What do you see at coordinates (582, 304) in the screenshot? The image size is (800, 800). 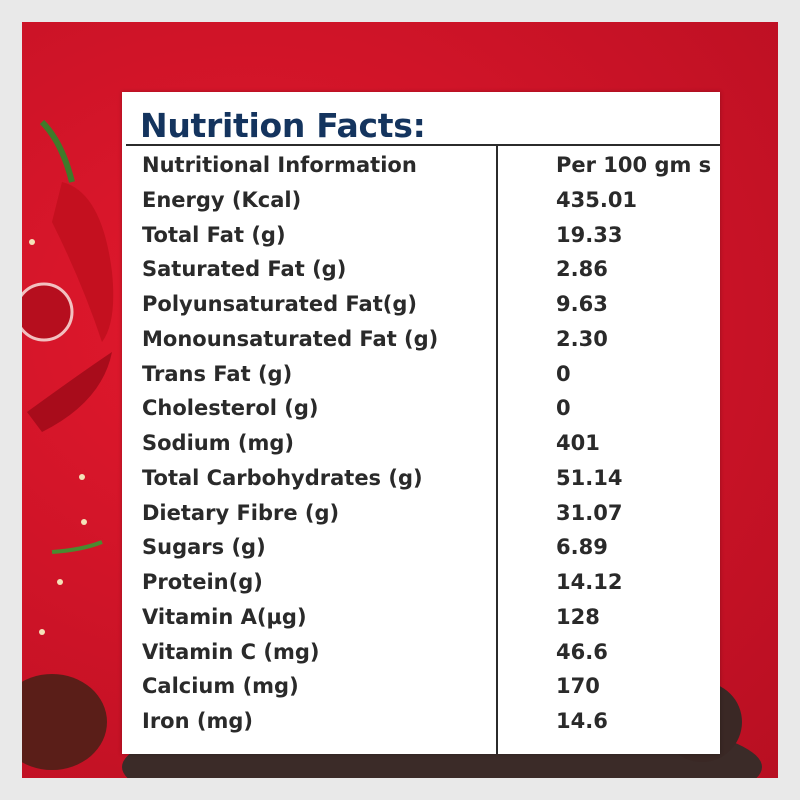 I see `nutrient-value: 9.63` at bounding box center [582, 304].